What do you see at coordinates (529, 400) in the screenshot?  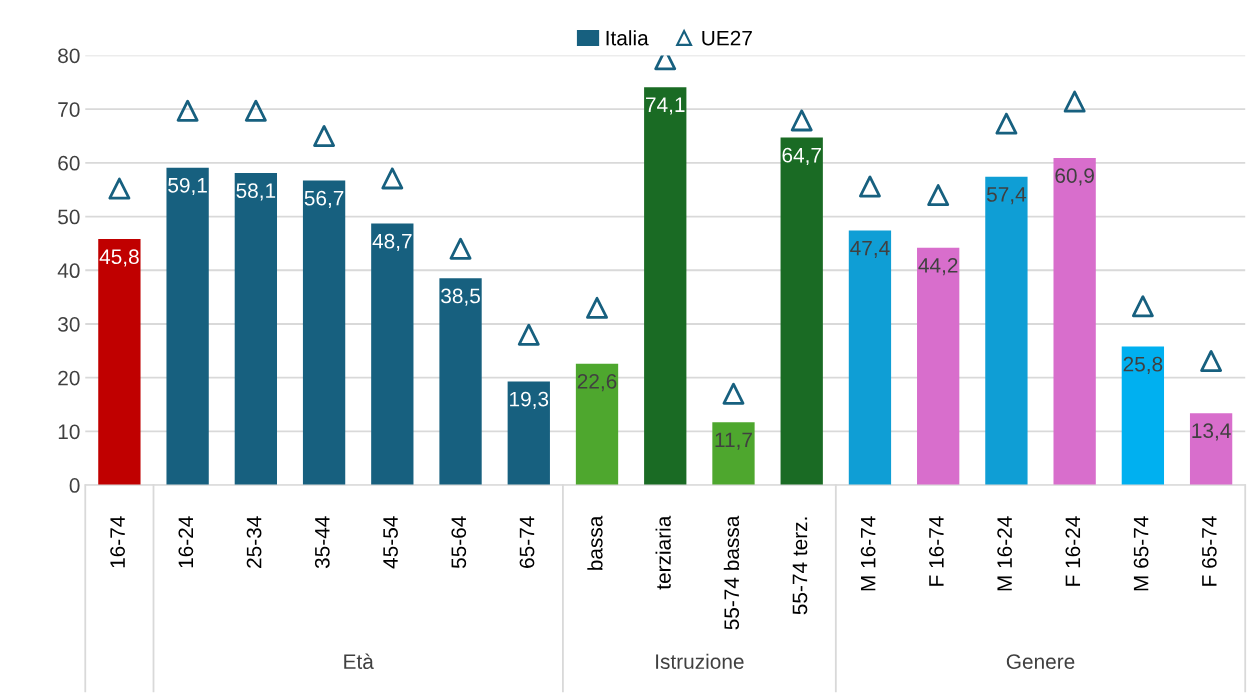 I see `data-label: 19,3` at bounding box center [529, 400].